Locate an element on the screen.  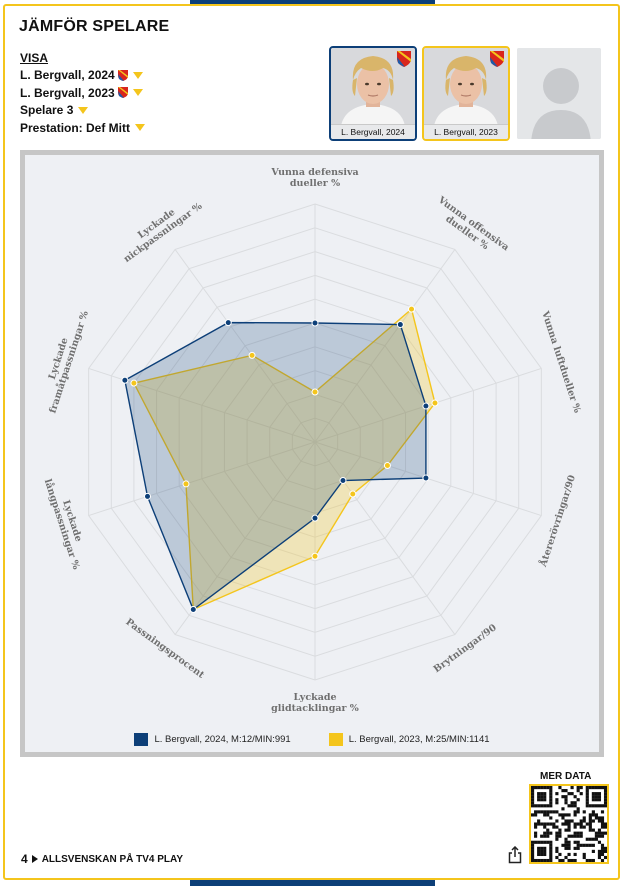
more-data-label: MER DATA is located at coordinates (566, 776).